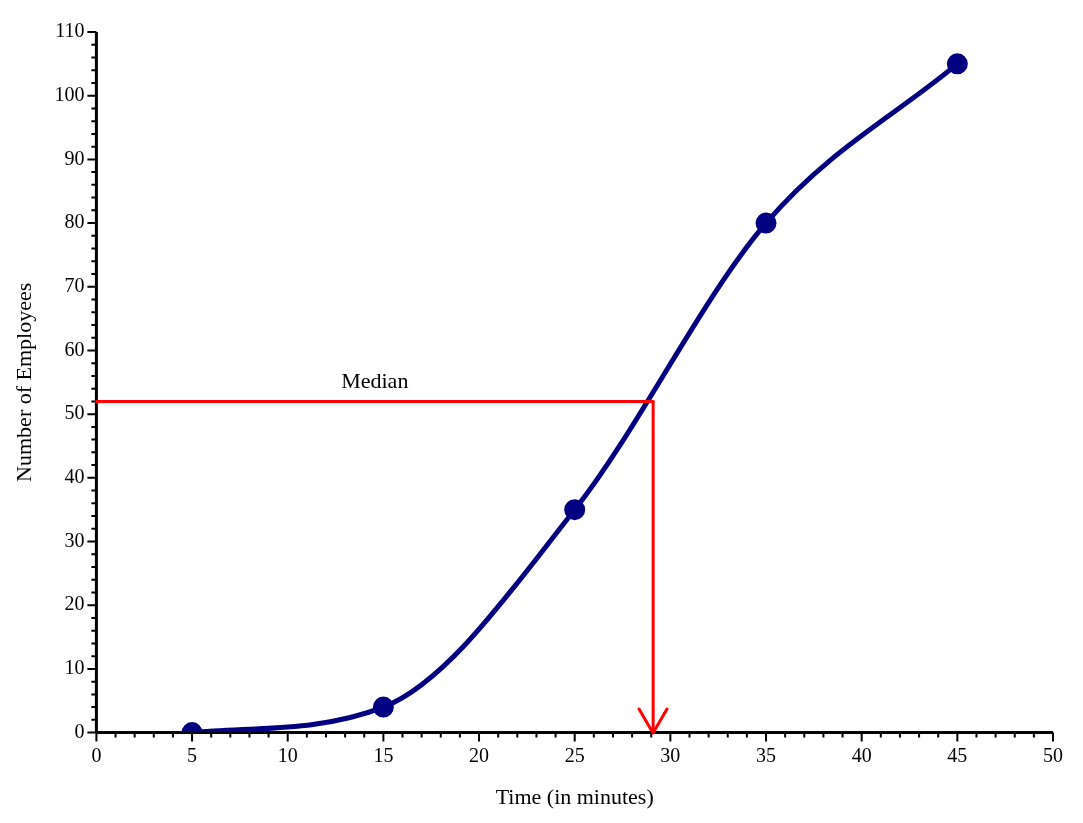  Describe the element at coordinates (766, 754) in the screenshot. I see `x-tick-label: 35` at that location.